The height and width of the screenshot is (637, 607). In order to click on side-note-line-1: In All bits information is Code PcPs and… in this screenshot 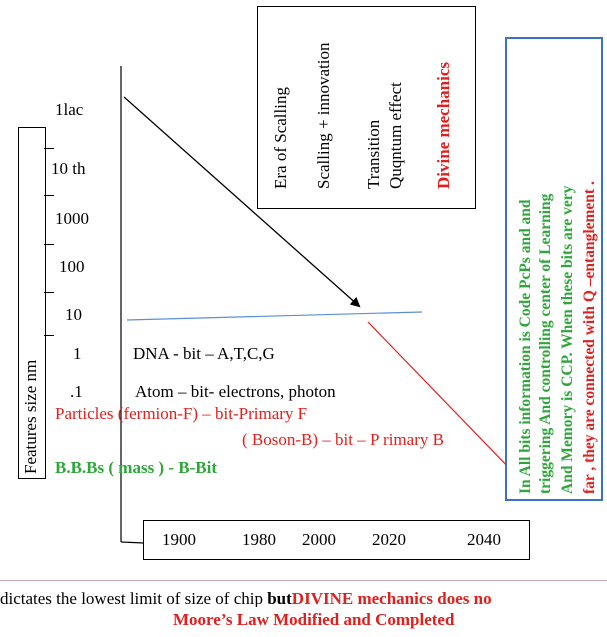, I will do `click(525, 346)`.